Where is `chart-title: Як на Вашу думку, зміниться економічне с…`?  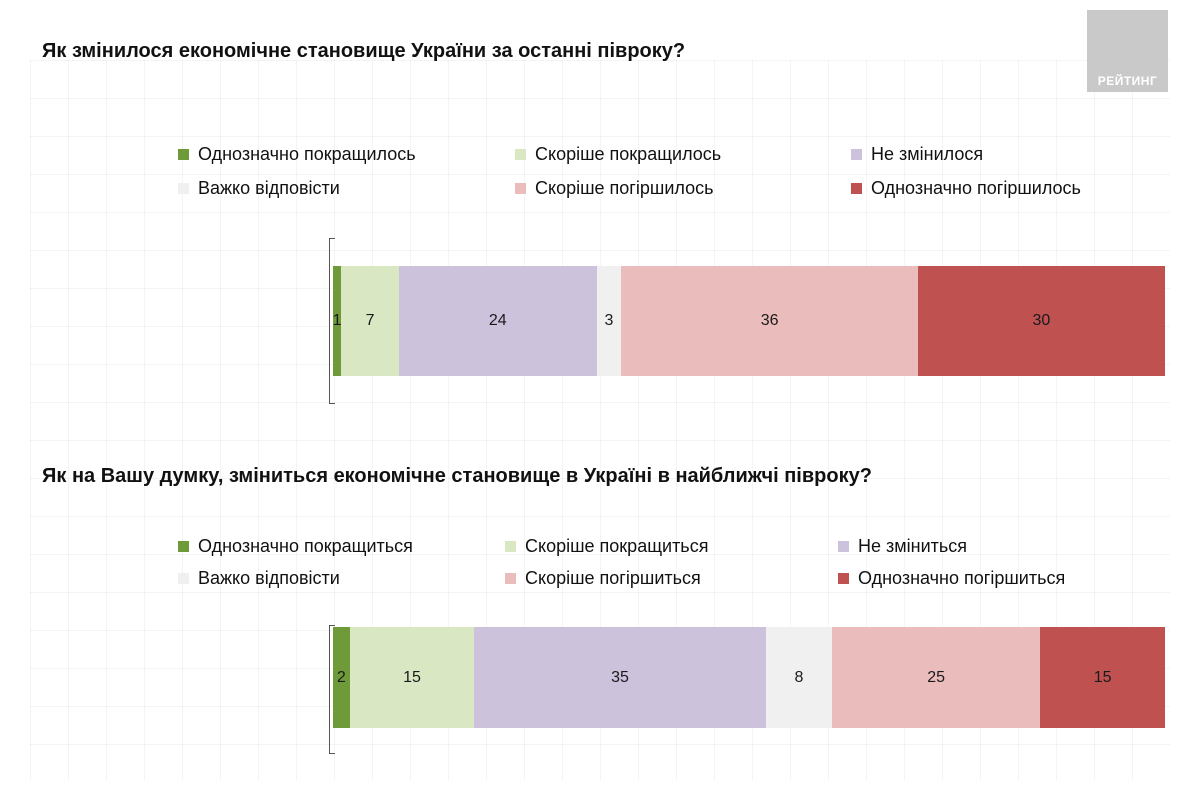 chart-title: Як на Вашу думку, зміниться економічне с… is located at coordinates (457, 476).